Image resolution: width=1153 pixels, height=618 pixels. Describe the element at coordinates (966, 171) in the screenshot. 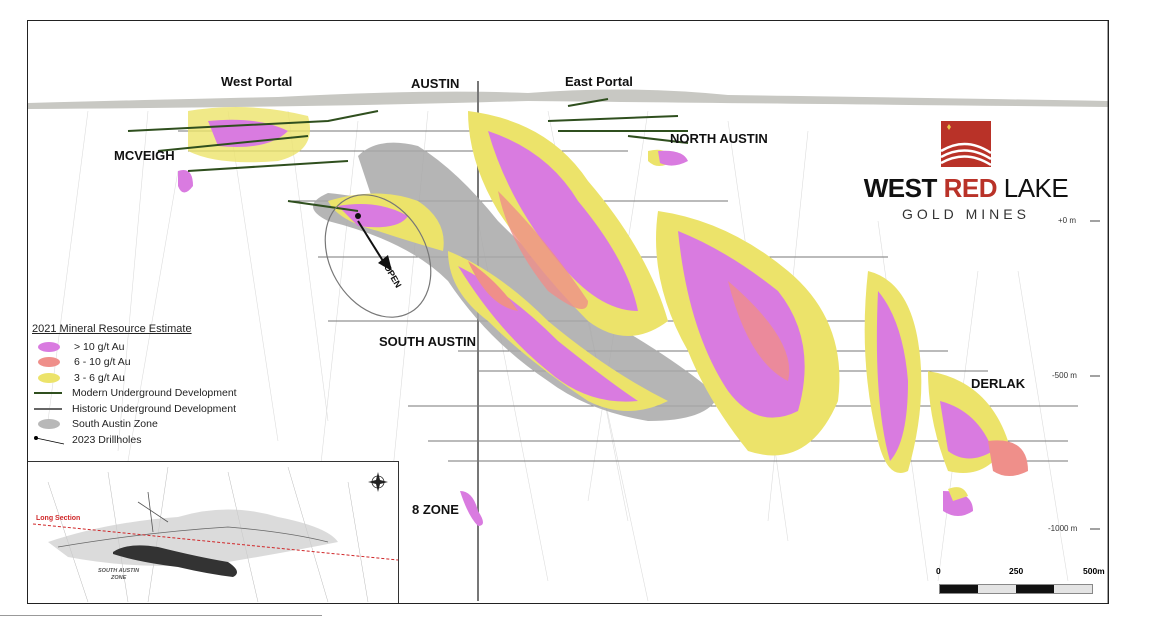

I see `west-red-lake-logo: WEST RED LAKE GOLD MINES` at that location.